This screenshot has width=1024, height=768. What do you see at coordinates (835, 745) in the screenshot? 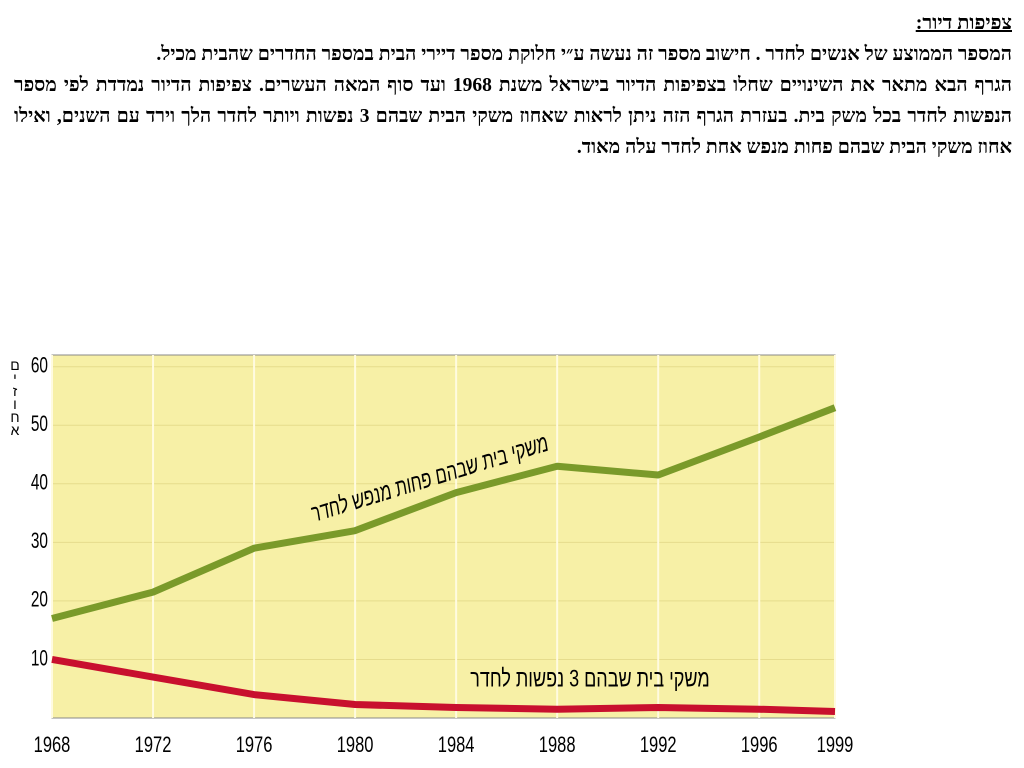
I see `x-tick-label: 1999` at bounding box center [835, 745].